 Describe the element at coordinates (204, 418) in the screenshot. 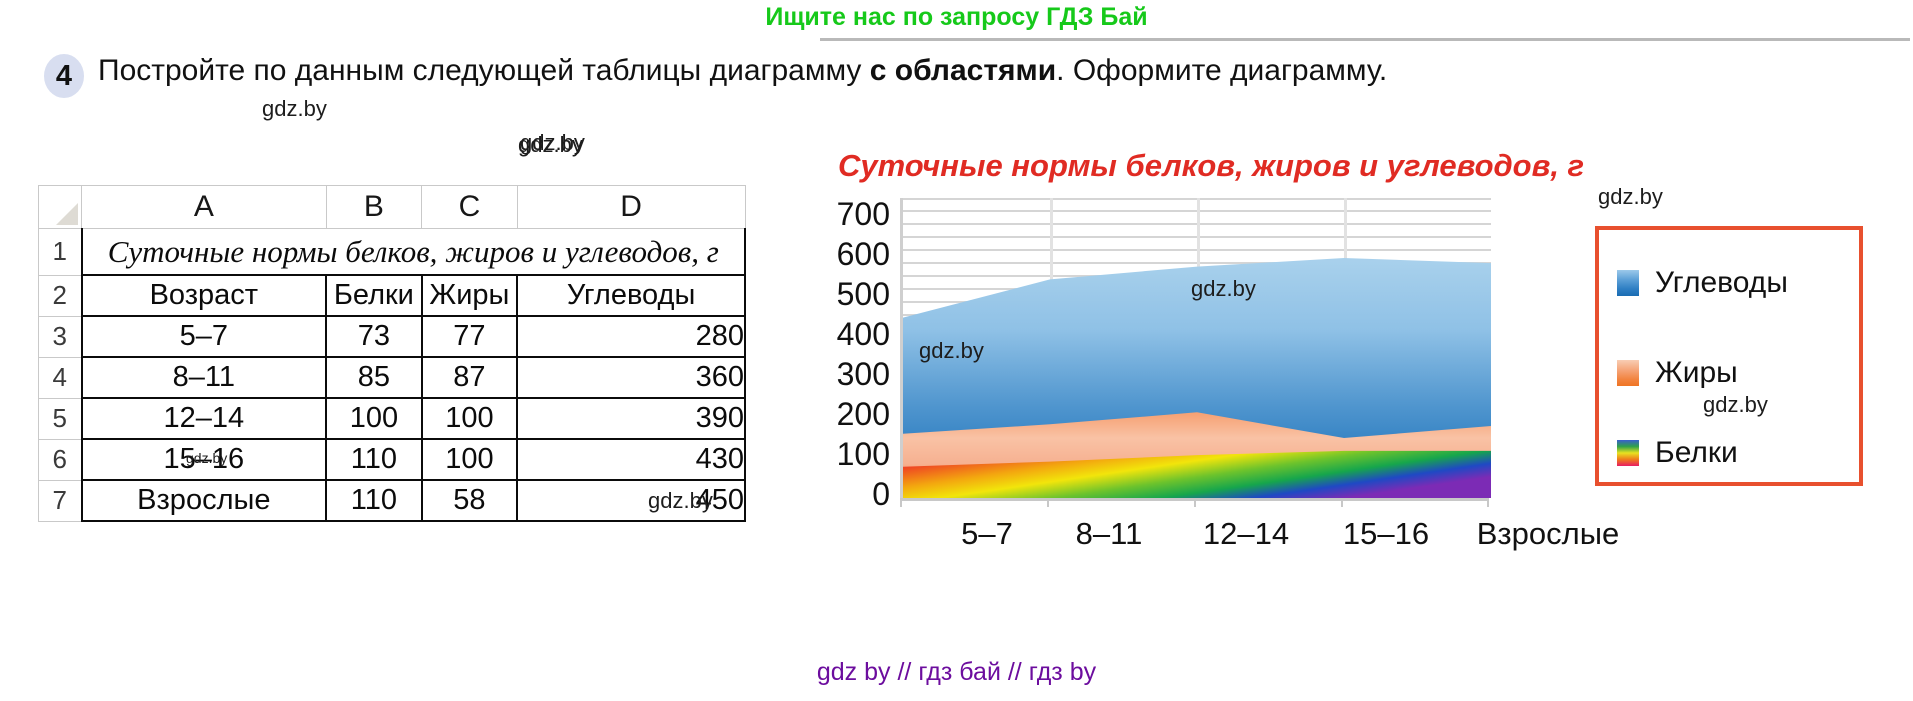

I see `cell-a5: 12–14` at that location.